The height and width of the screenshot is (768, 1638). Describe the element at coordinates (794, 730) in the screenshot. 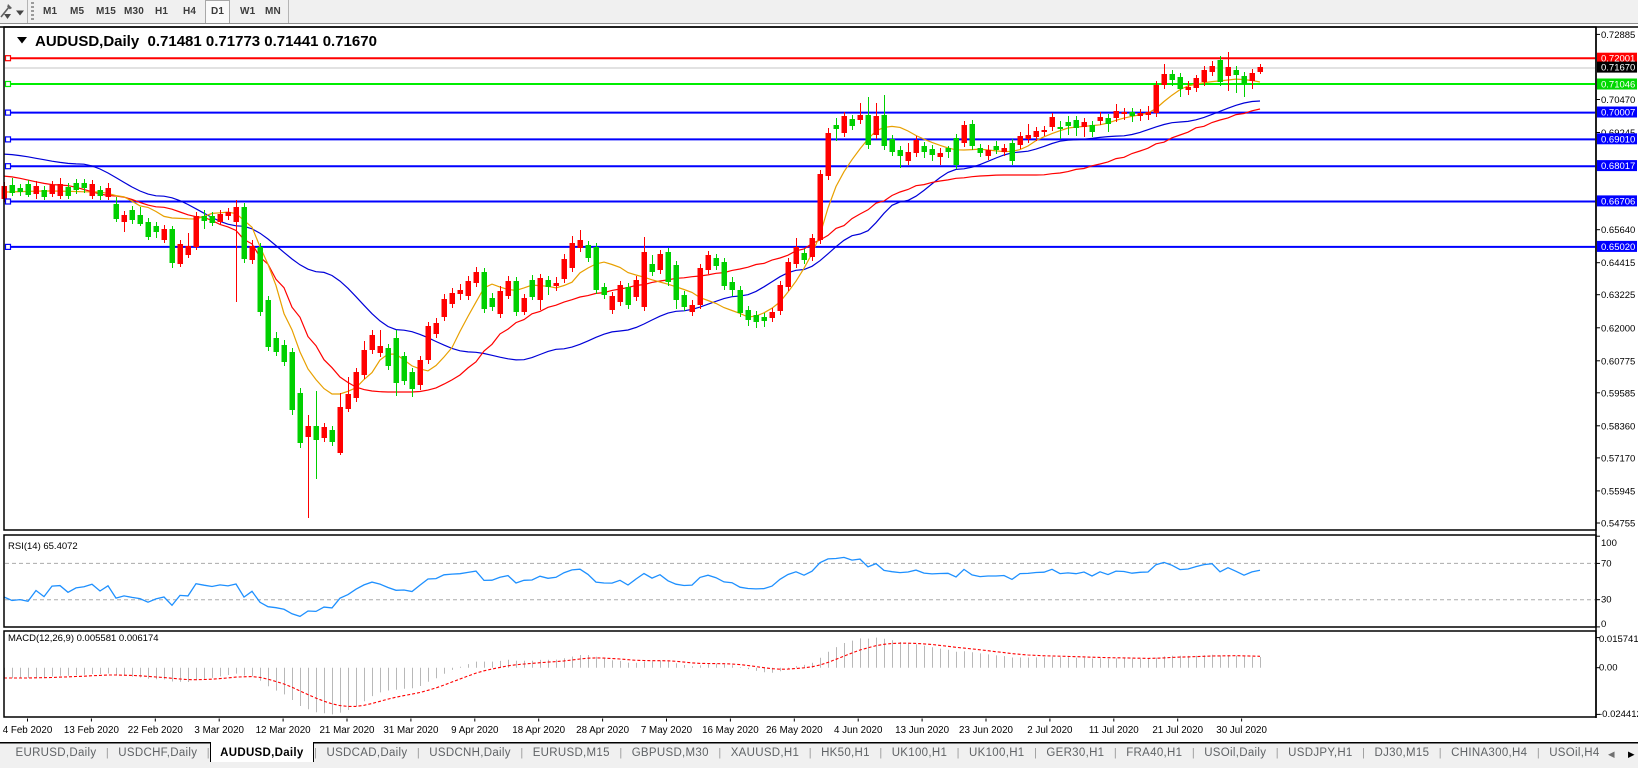

I see `svg-text: 26 May 2020` at that location.